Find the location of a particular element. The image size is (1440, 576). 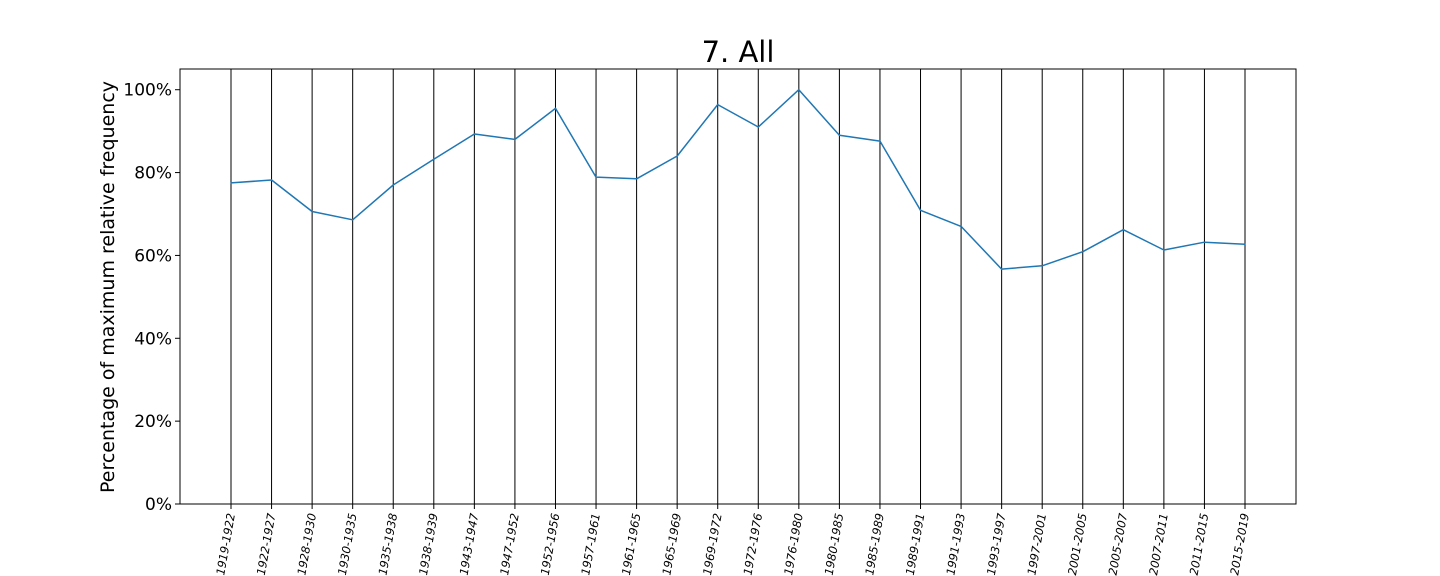

x-tick-label: 2015-2019 is located at coordinates (1239, 544).